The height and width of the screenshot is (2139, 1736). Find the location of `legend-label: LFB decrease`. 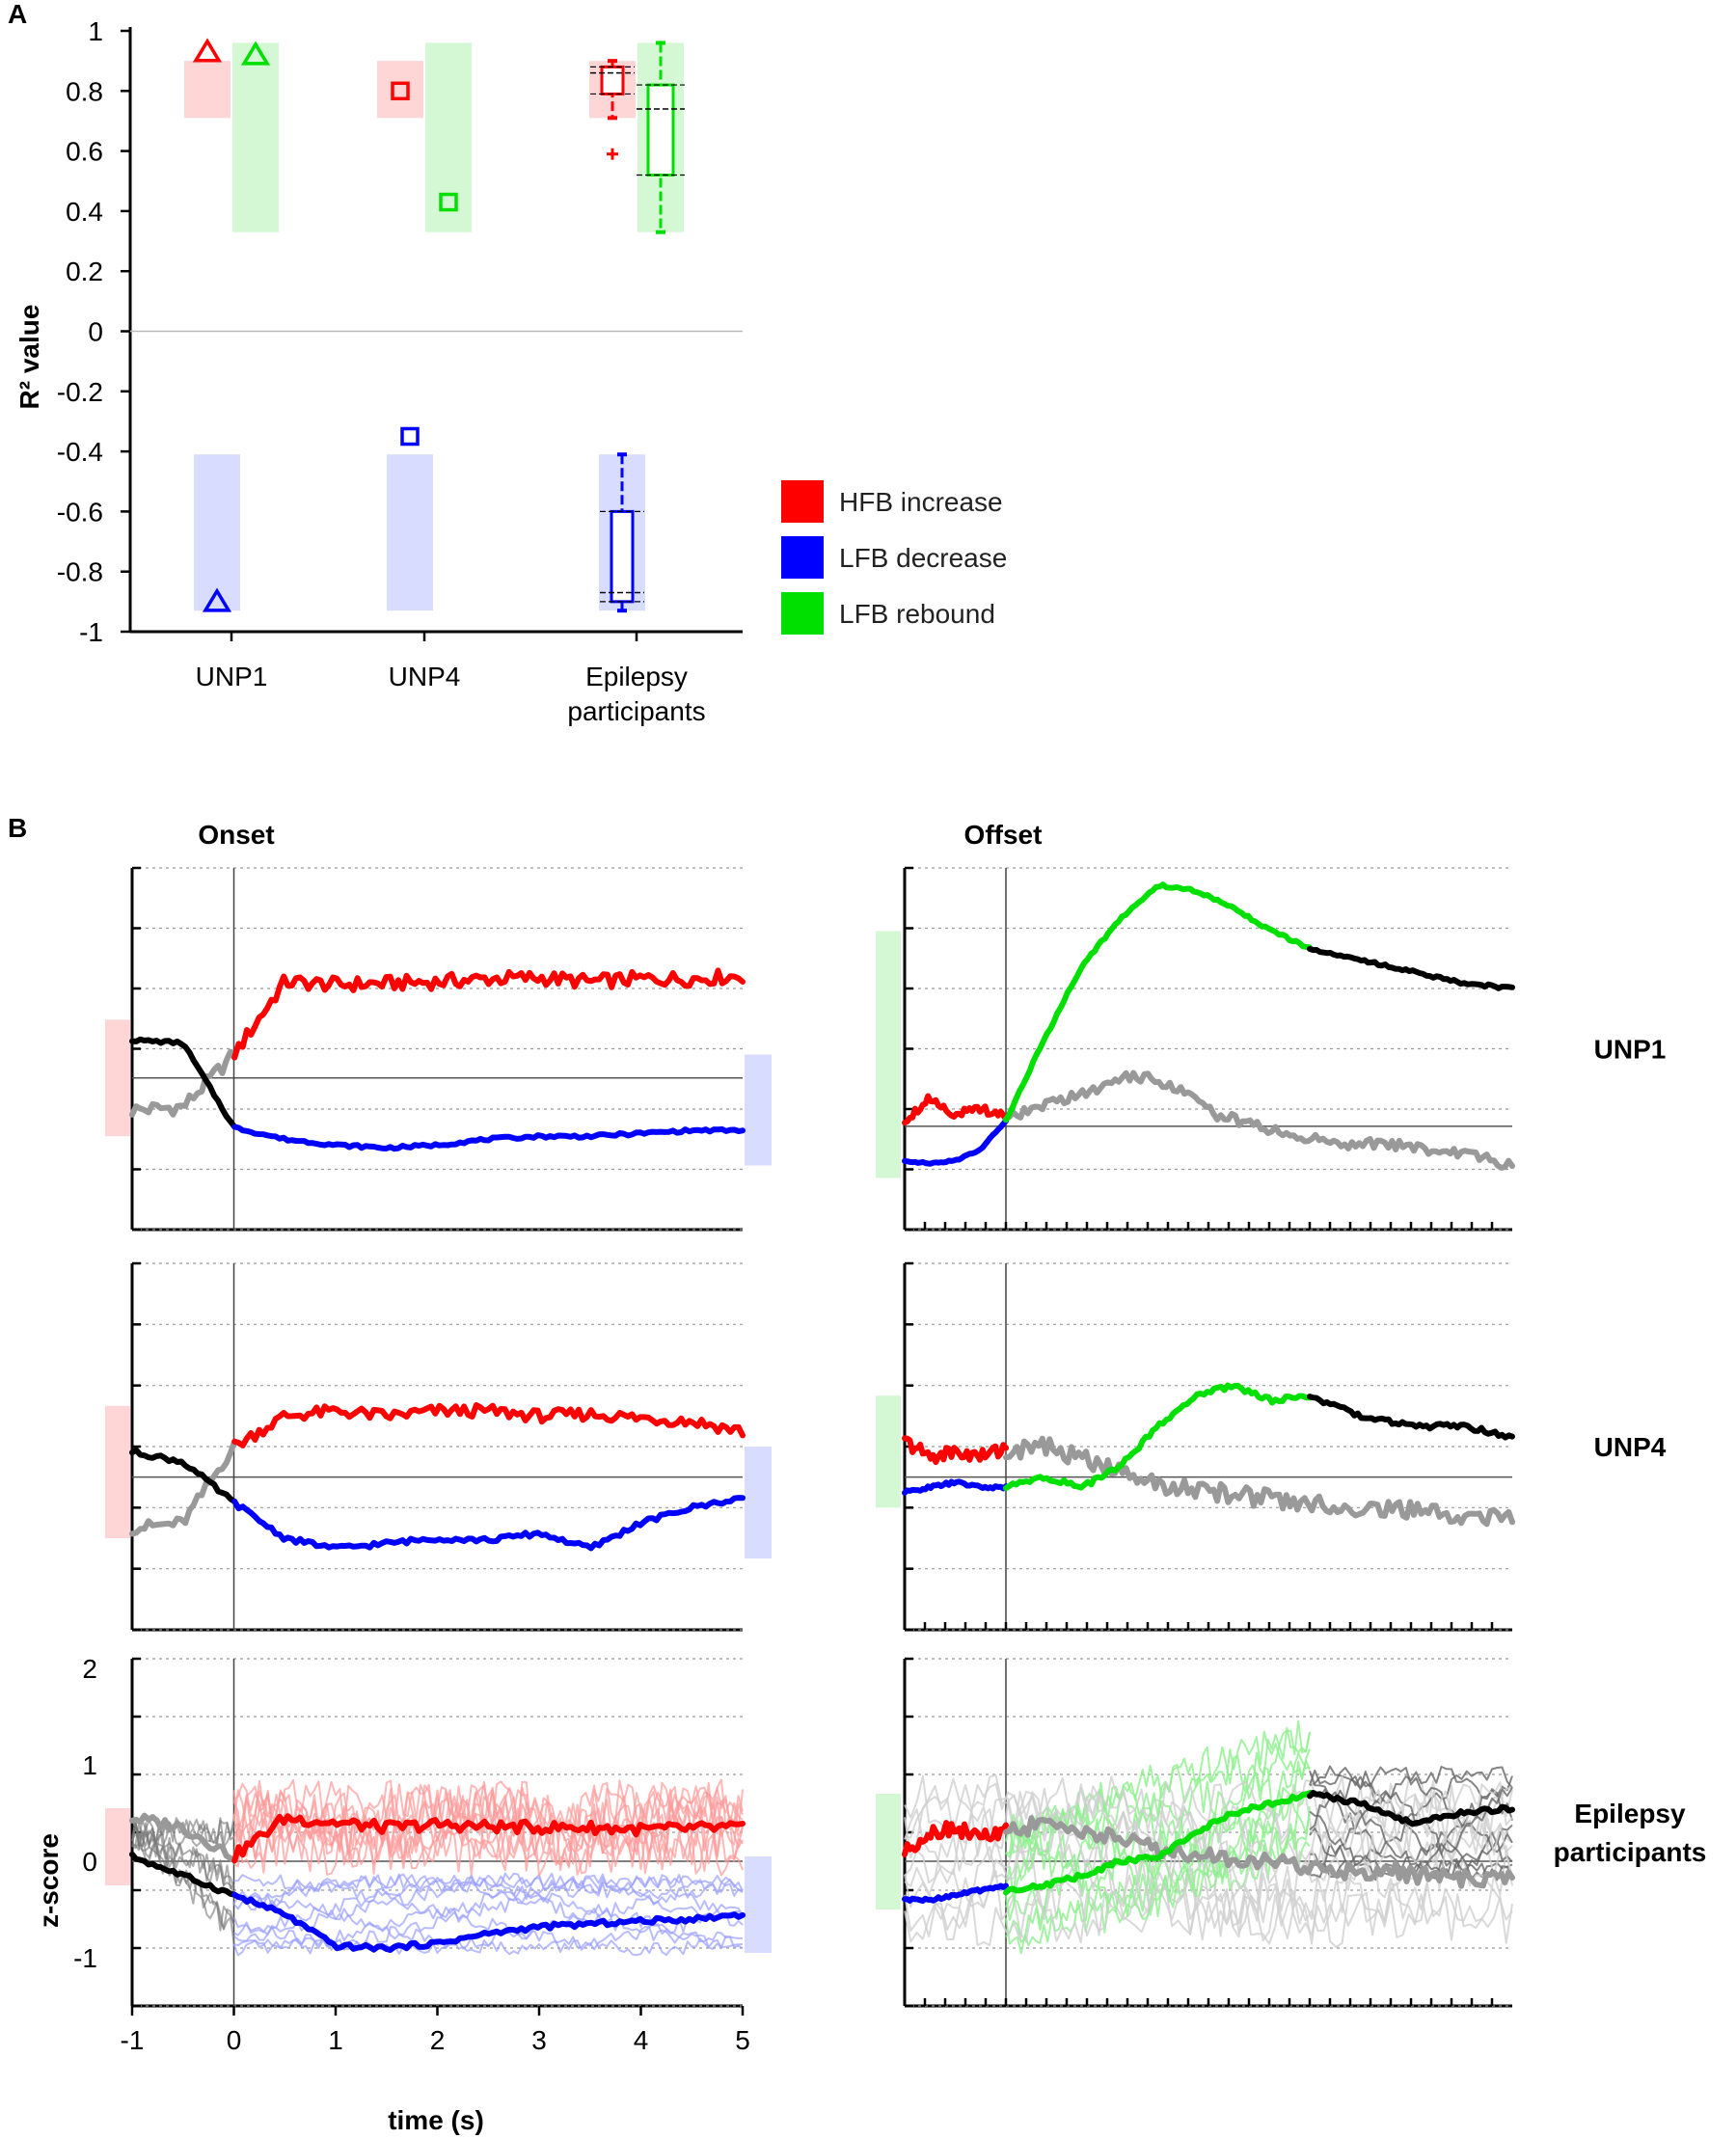

legend-label: LFB decrease is located at coordinates (923, 558).